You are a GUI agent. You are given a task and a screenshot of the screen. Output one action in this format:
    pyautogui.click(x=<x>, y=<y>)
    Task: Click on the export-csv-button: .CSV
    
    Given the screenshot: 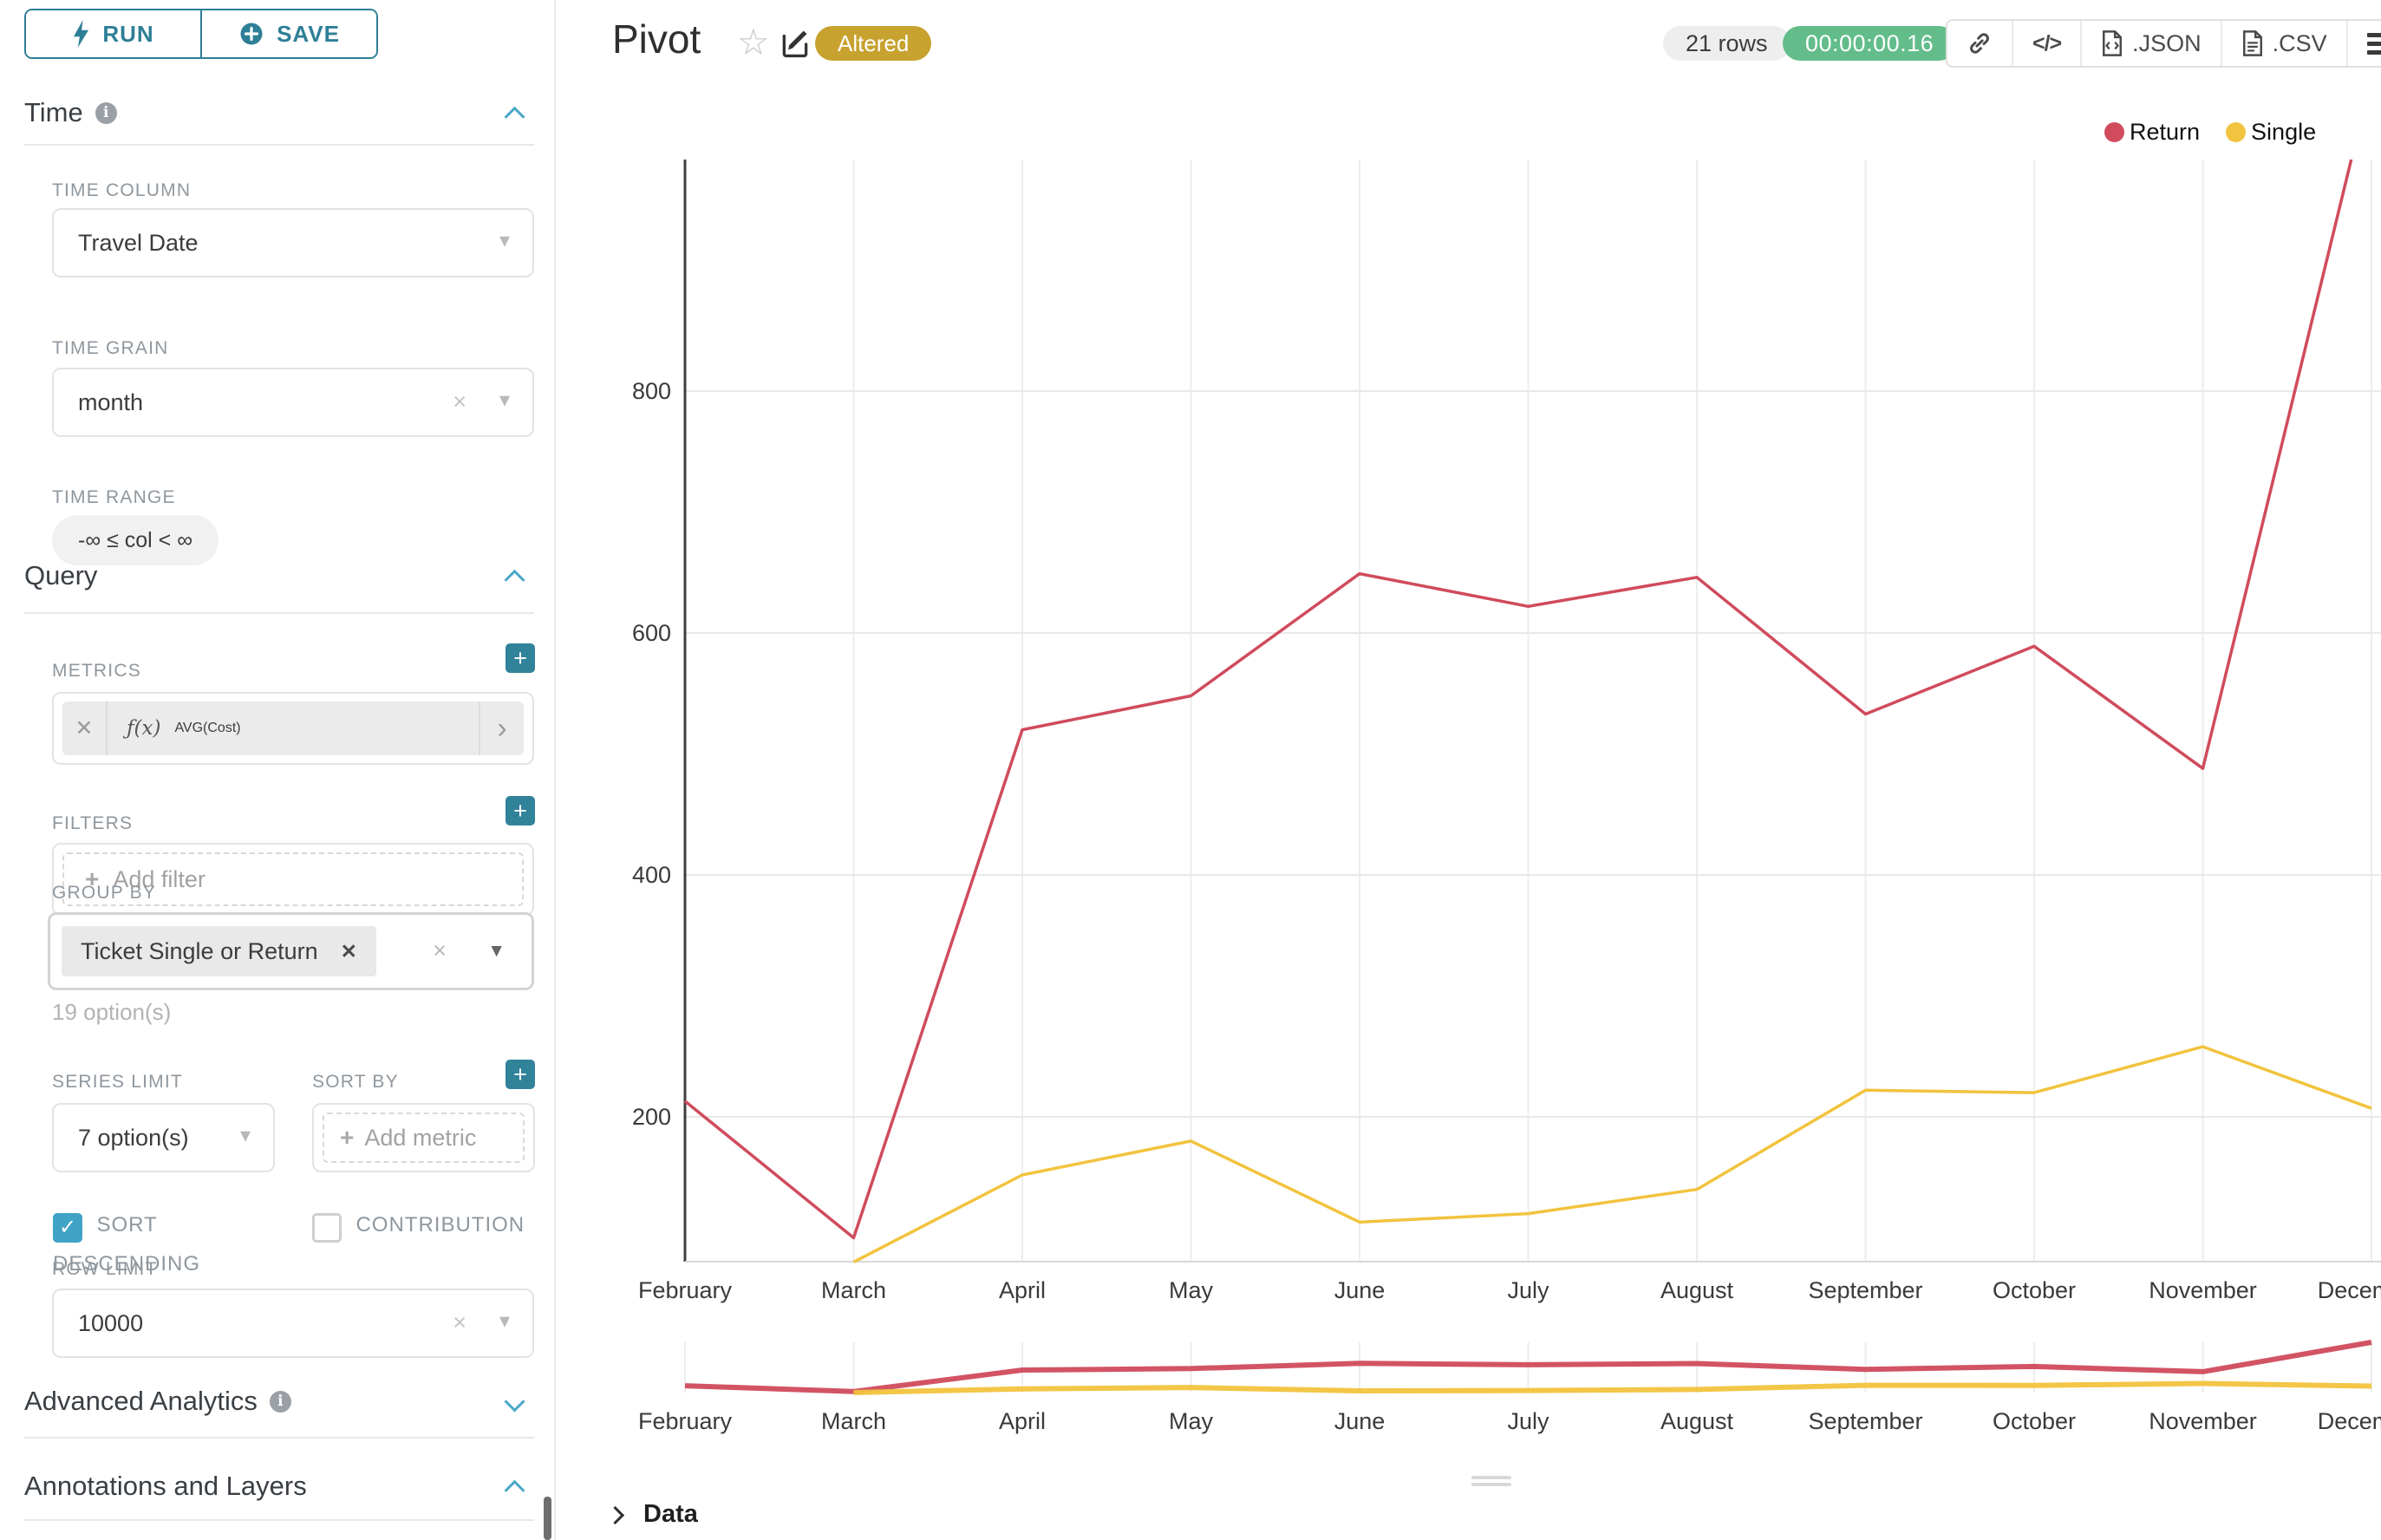 What is the action you would take?
    pyautogui.click(x=2283, y=43)
    